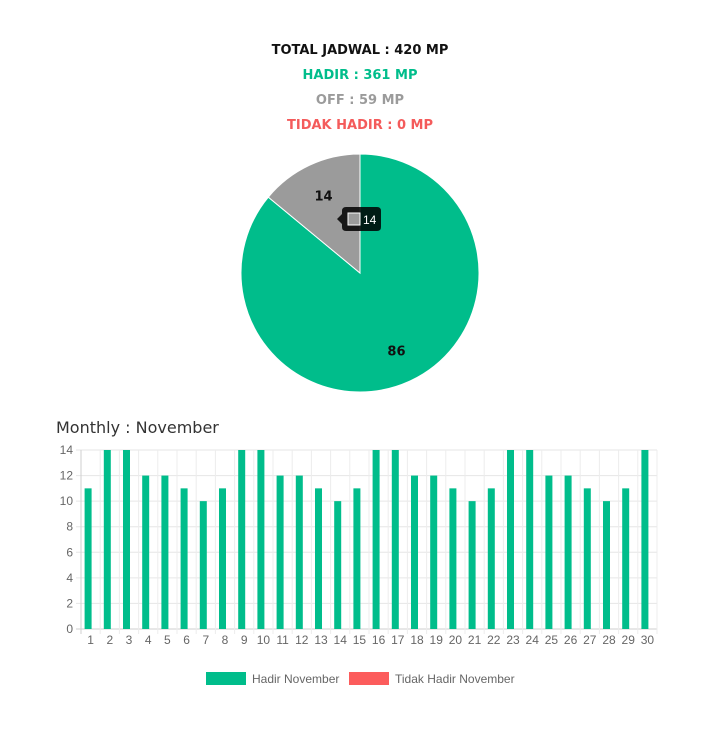 The height and width of the screenshot is (738, 720). I want to click on x-tick-label: 28, so click(609, 640).